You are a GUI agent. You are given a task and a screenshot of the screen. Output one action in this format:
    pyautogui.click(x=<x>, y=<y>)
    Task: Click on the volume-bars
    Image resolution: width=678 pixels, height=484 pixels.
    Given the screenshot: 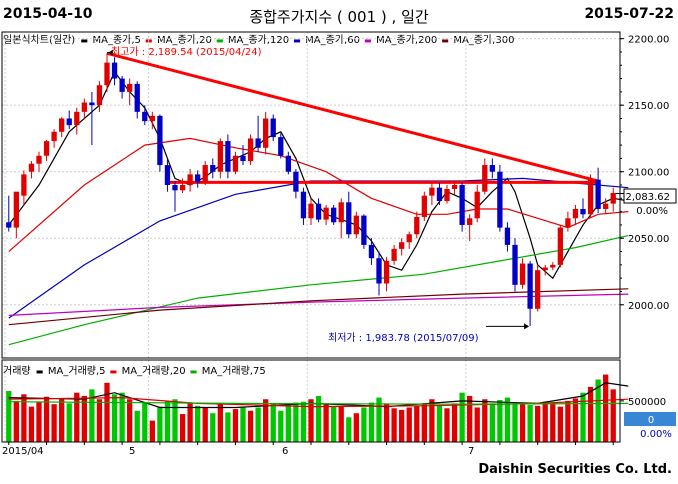 What is the action you would take?
    pyautogui.click(x=311, y=408)
    